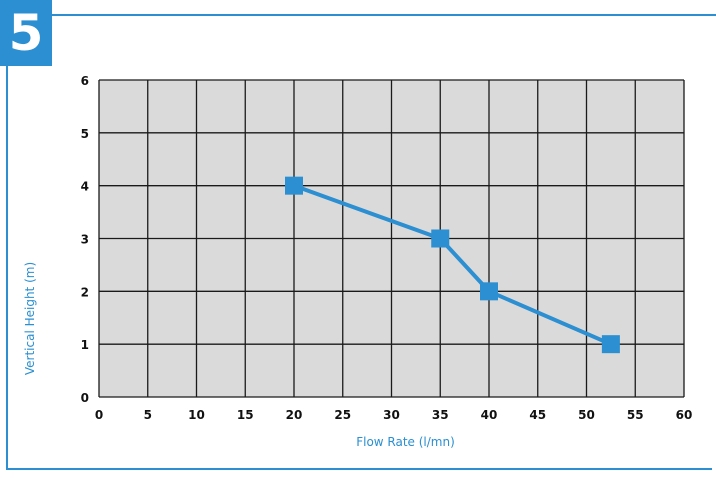  I want to click on y-tick-label: 3, so click(85, 240).